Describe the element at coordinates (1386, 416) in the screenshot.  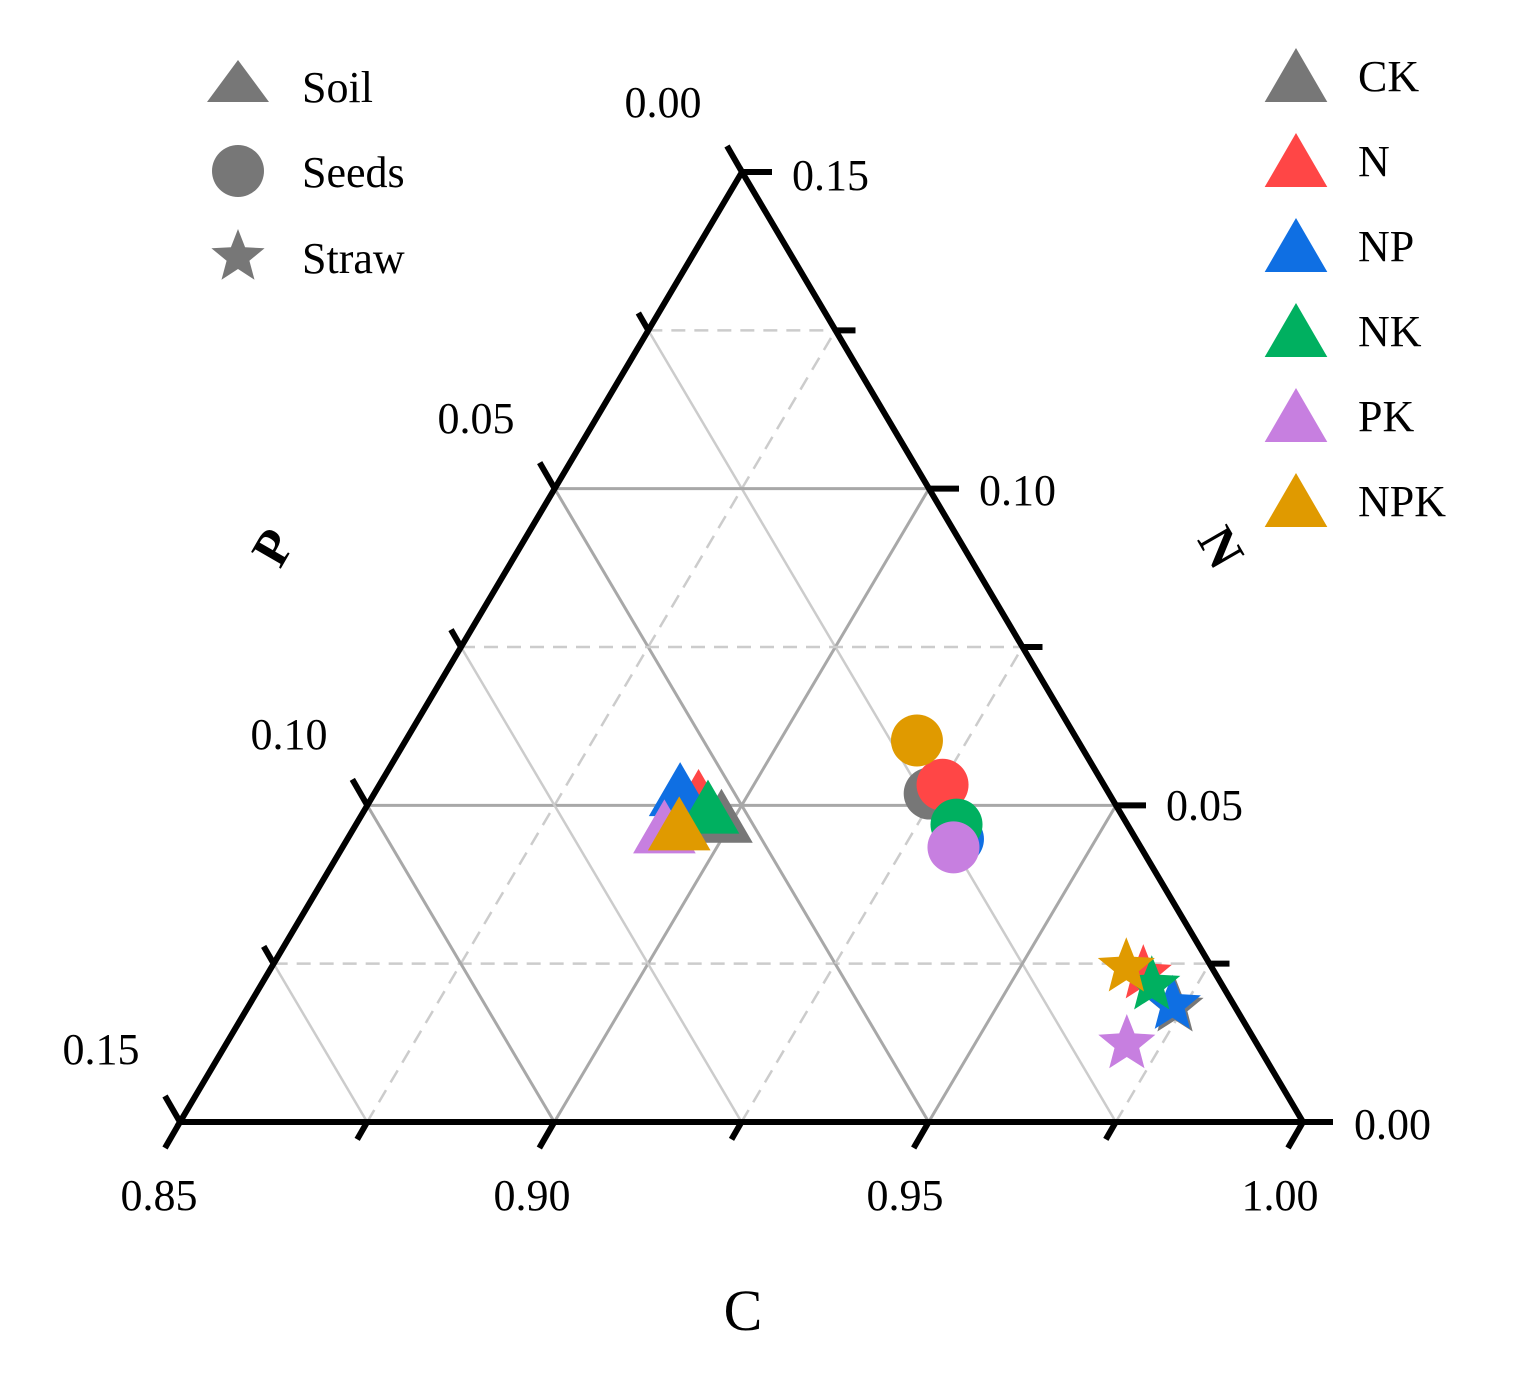
I see `legend-label-pk: PK` at that location.